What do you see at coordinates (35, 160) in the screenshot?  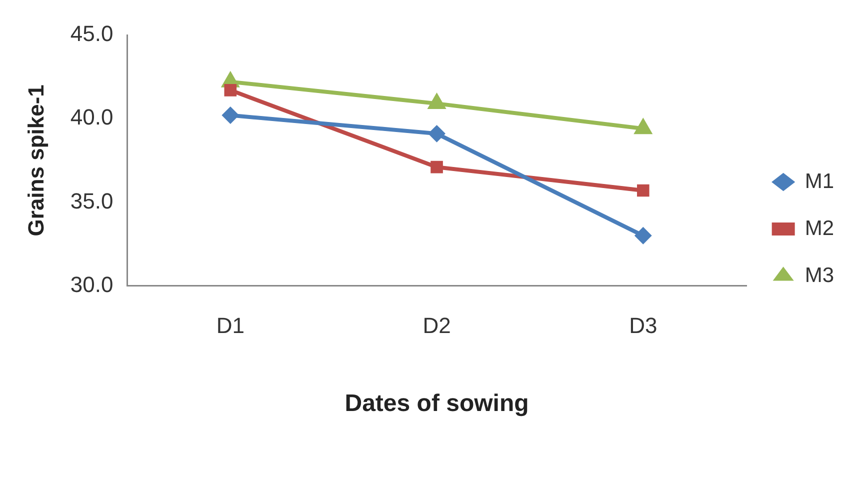 I see `y-axis-title: Grains spike-1` at bounding box center [35, 160].